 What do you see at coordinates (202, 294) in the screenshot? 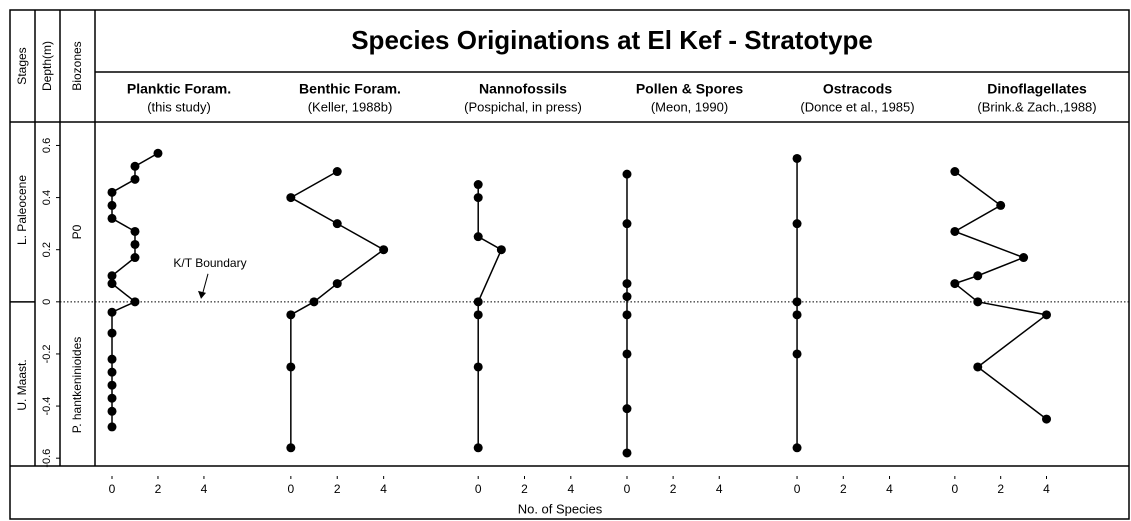
I see `arrow-head` at bounding box center [202, 294].